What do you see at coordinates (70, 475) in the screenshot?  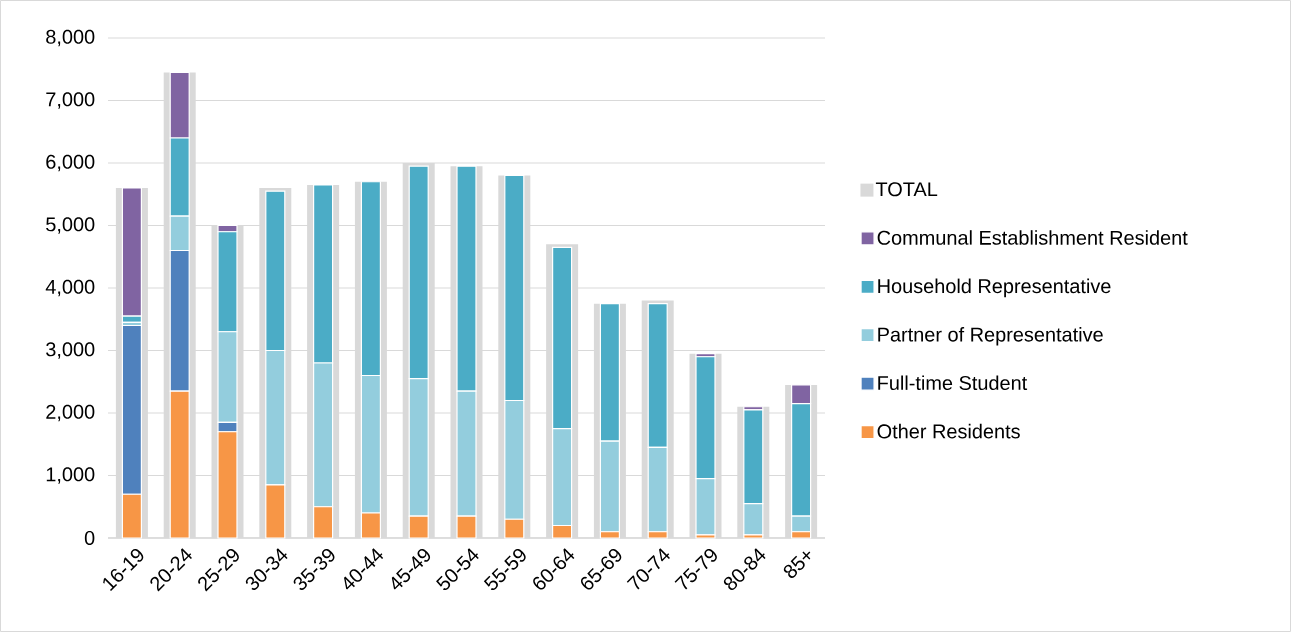 I see `y-tick-label: 1,000` at bounding box center [70, 475].